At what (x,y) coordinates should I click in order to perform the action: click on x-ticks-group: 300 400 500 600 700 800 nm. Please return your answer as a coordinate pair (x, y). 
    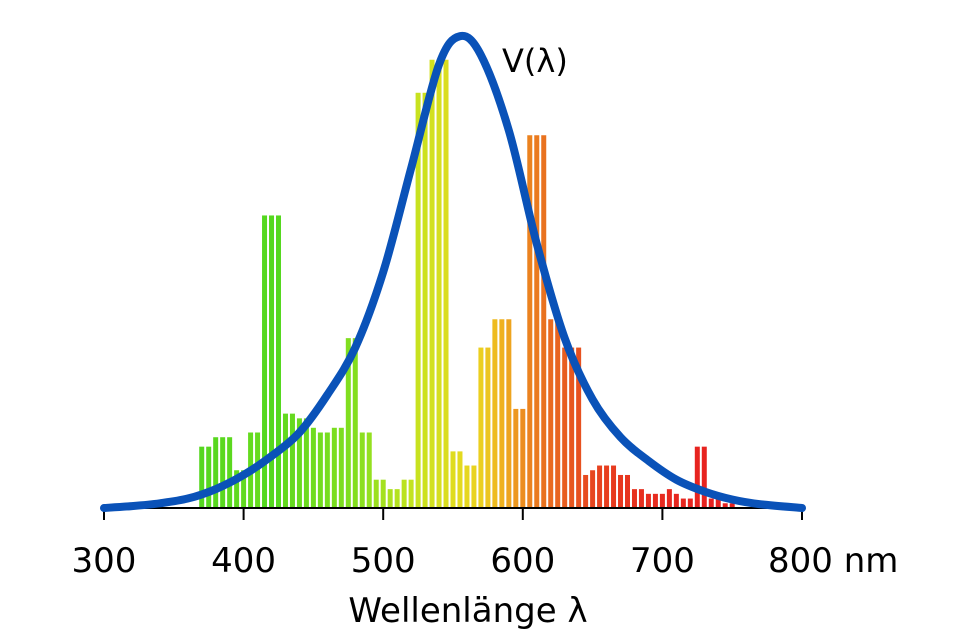
    Looking at the image, I should click on (485, 544).